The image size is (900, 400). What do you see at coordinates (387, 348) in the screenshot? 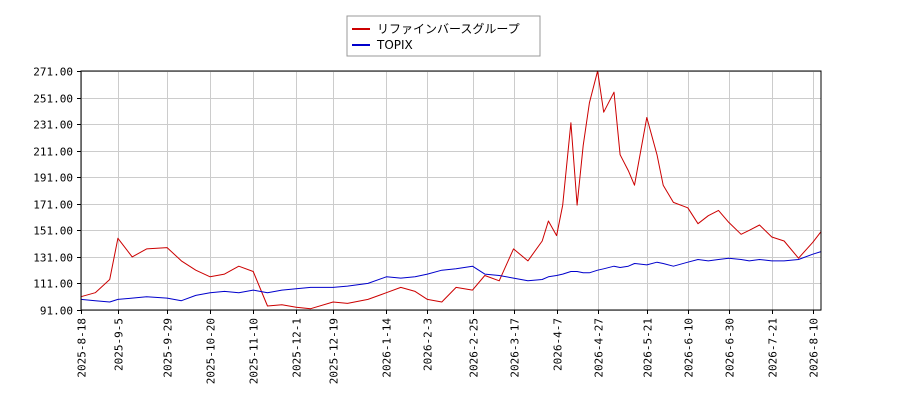
I see `x-tick-label: 2026-1-14` at bounding box center [387, 348].